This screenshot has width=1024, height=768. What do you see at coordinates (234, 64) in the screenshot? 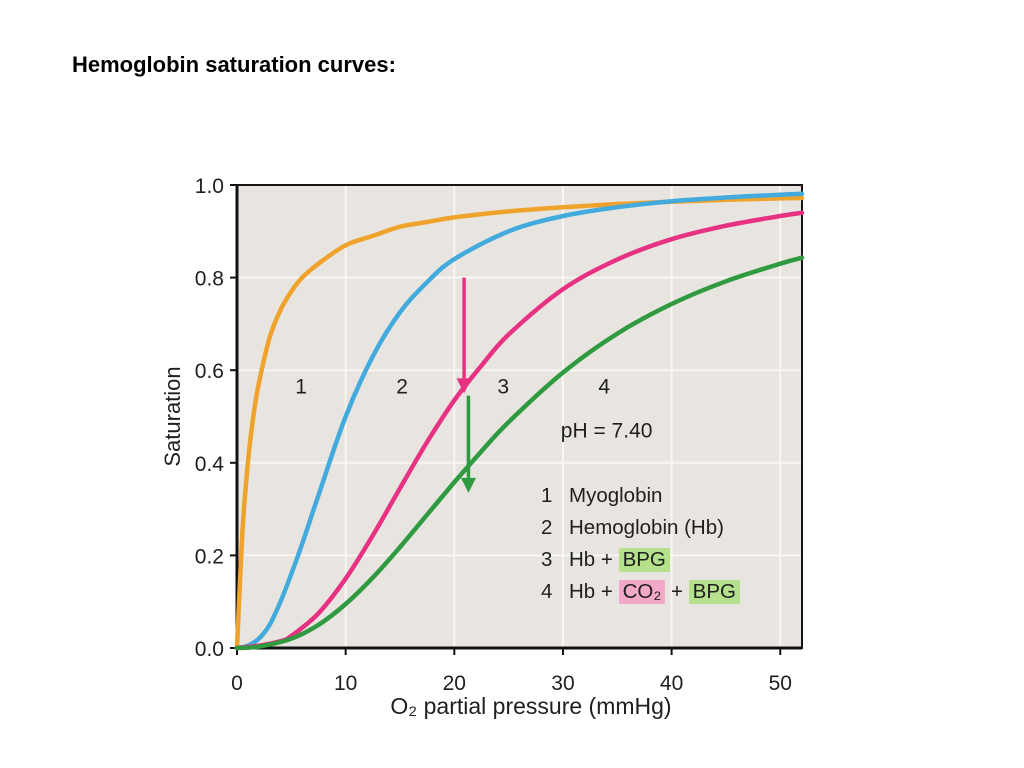
I see `slide-title: Hemoglobin saturation curves:` at bounding box center [234, 64].